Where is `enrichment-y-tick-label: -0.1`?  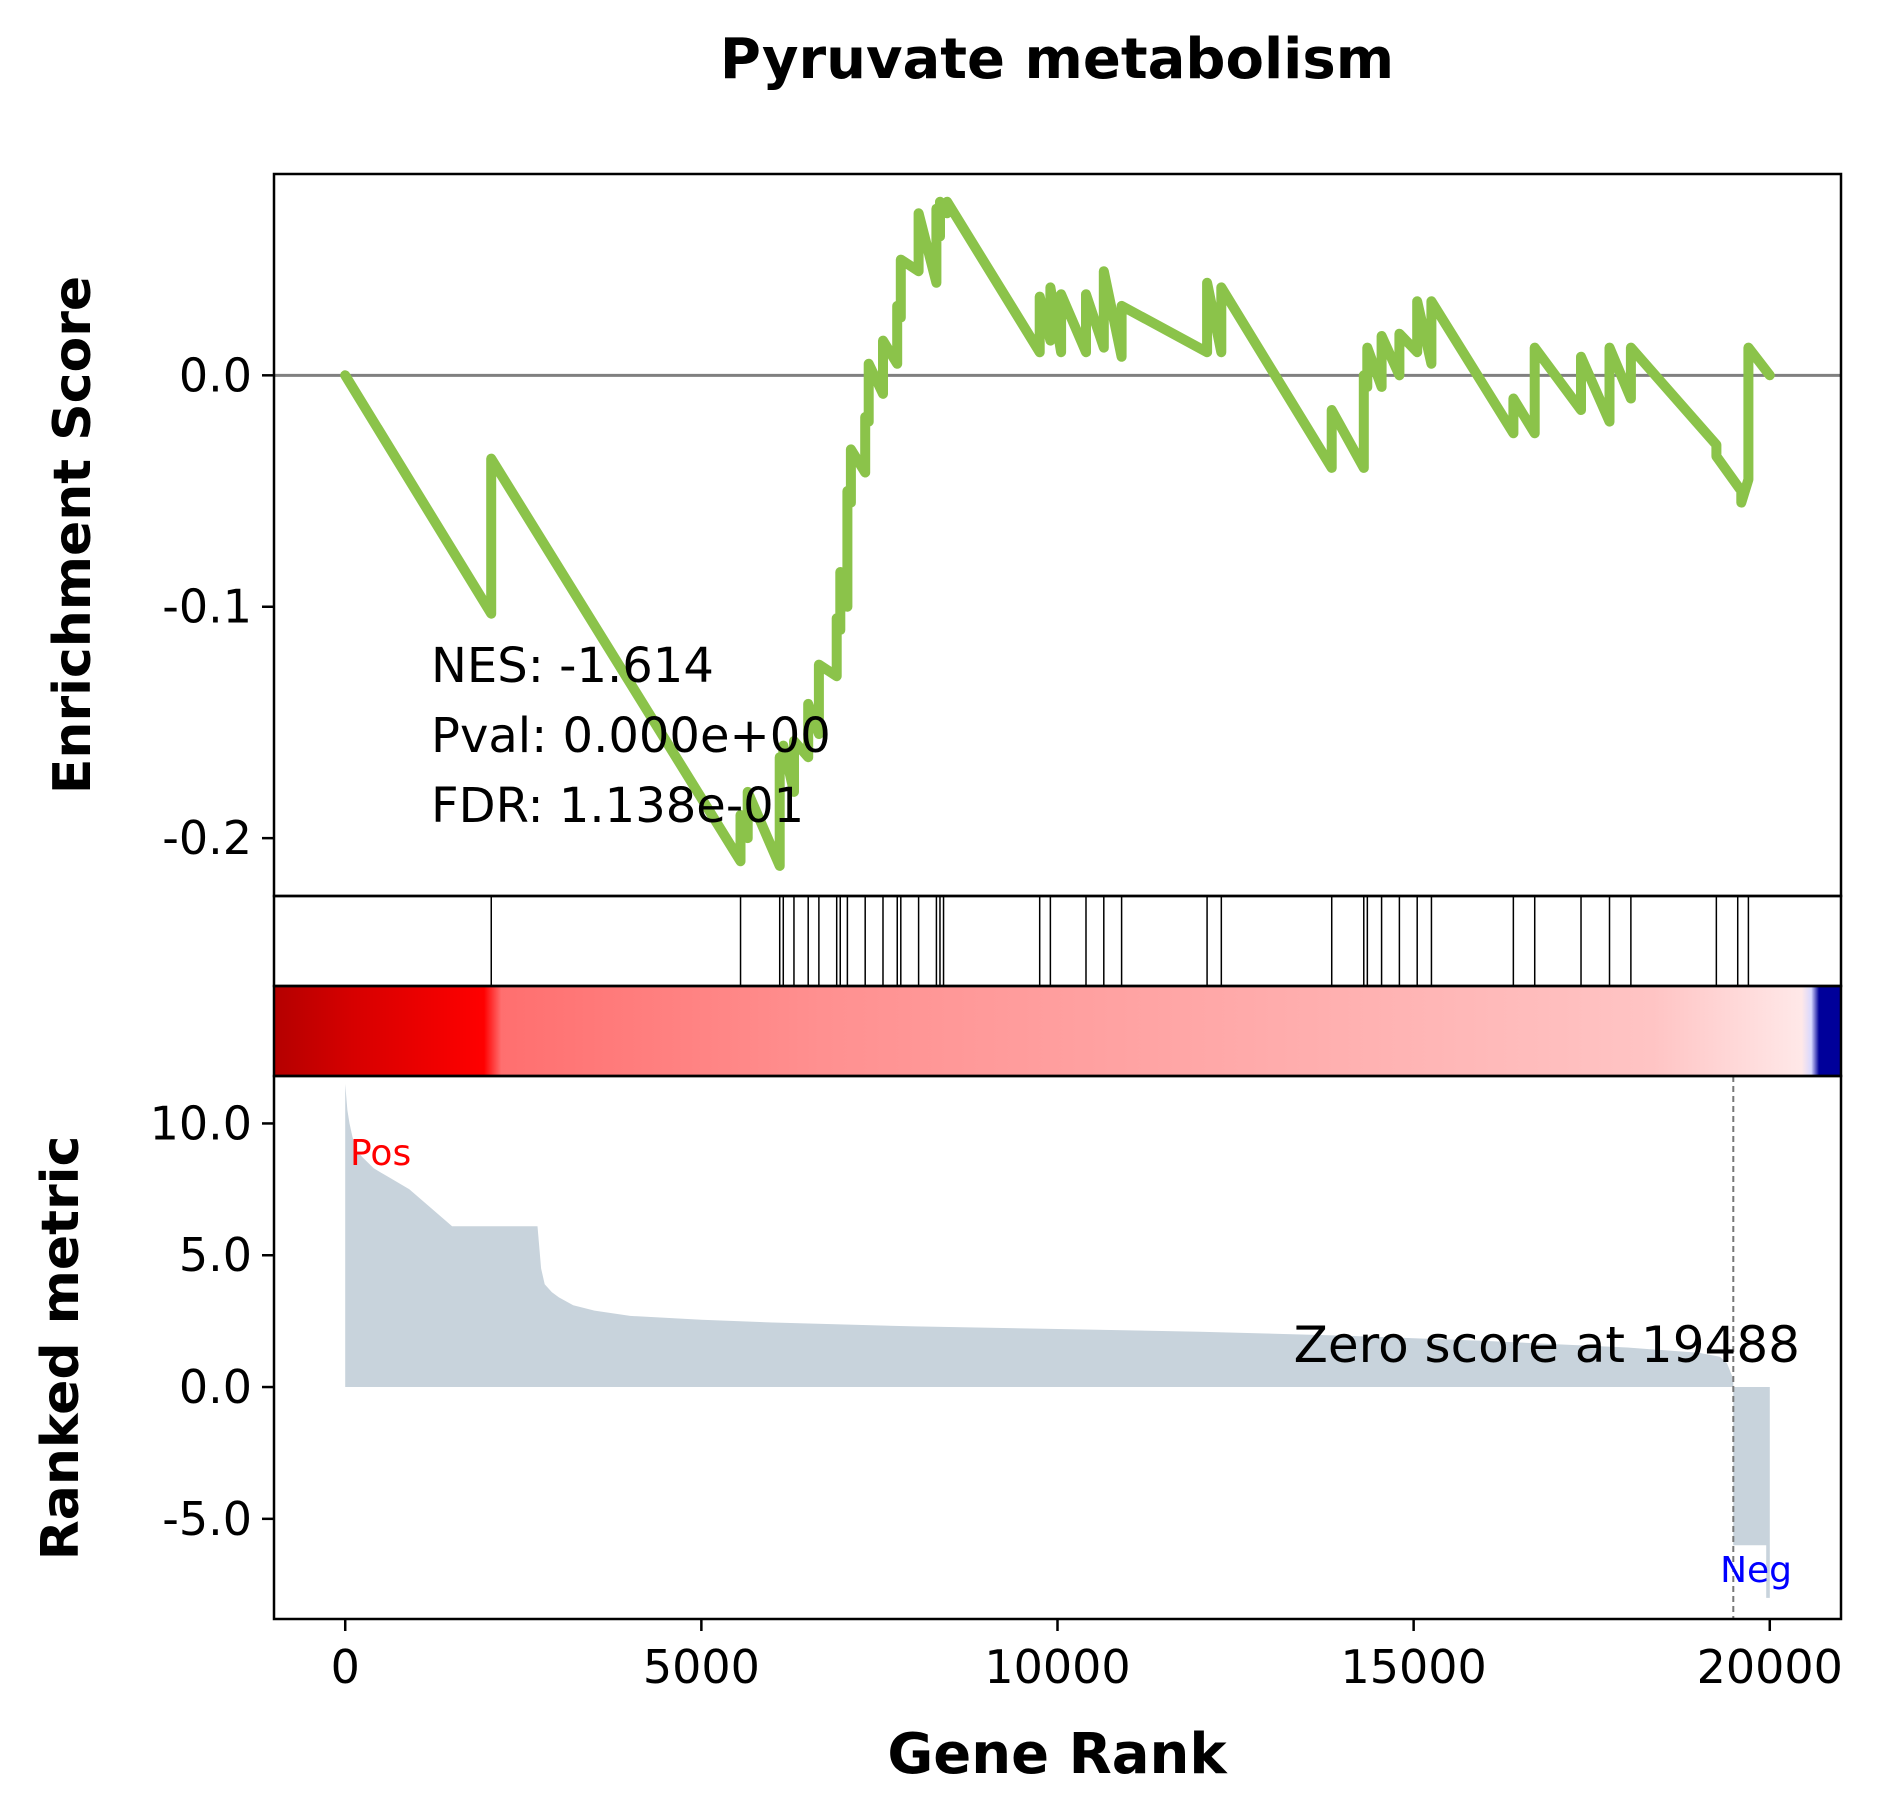 enrichment-y-tick-label: -0.1 is located at coordinates (207, 607).